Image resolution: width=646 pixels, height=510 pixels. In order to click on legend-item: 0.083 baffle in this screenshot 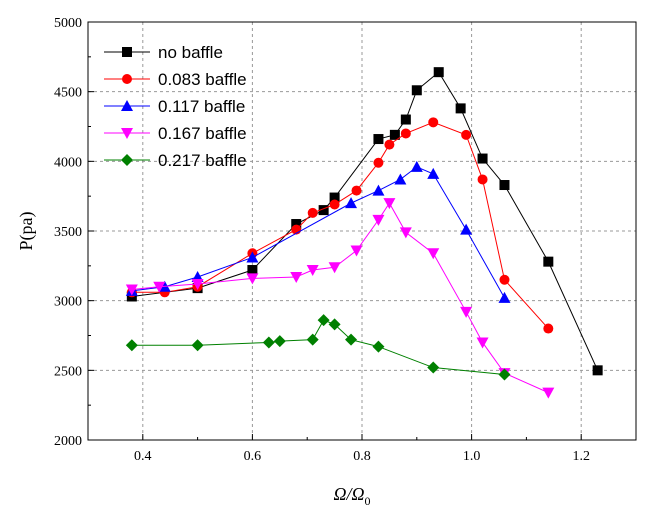, I will do `click(175, 79)`.